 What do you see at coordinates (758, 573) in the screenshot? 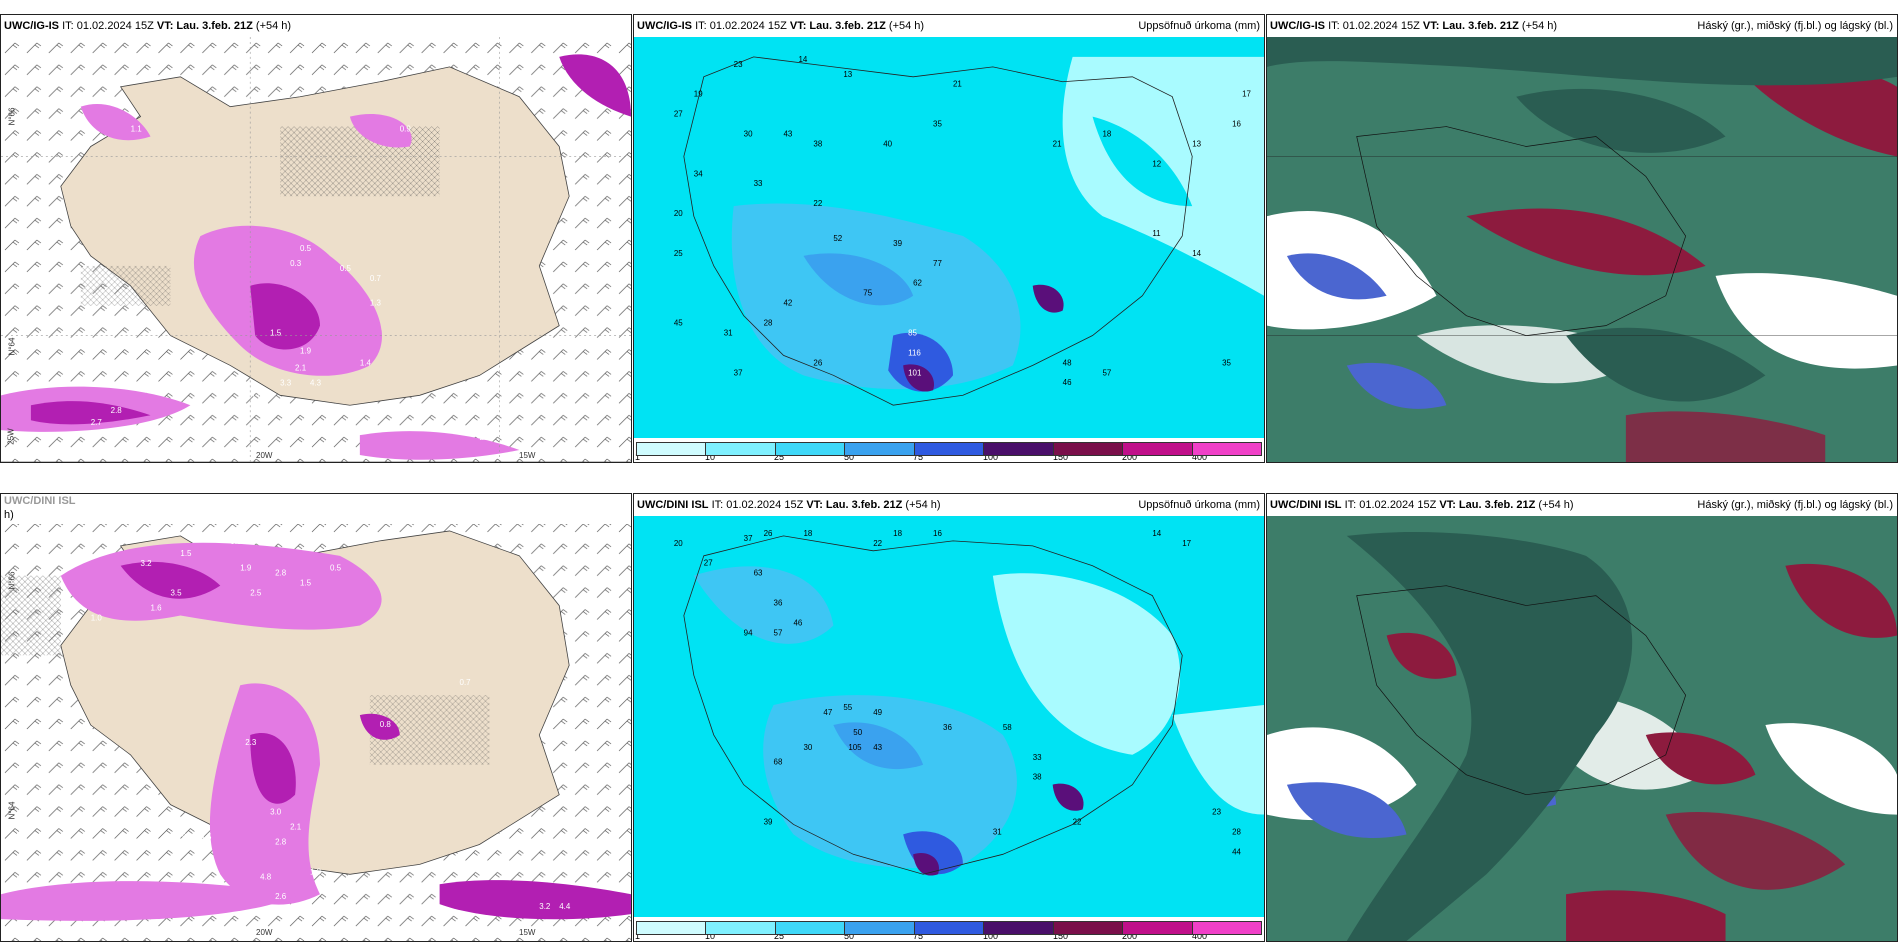
I see `value-label: 63` at bounding box center [758, 573].